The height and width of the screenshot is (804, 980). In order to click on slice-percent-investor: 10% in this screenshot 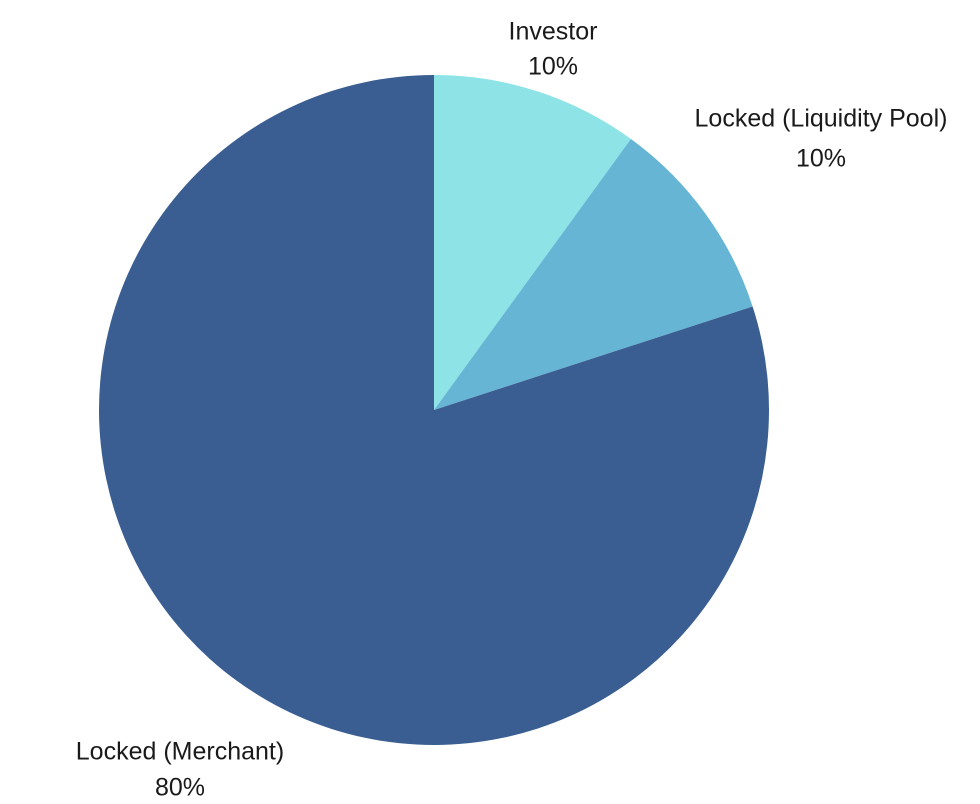, I will do `click(553, 67)`.